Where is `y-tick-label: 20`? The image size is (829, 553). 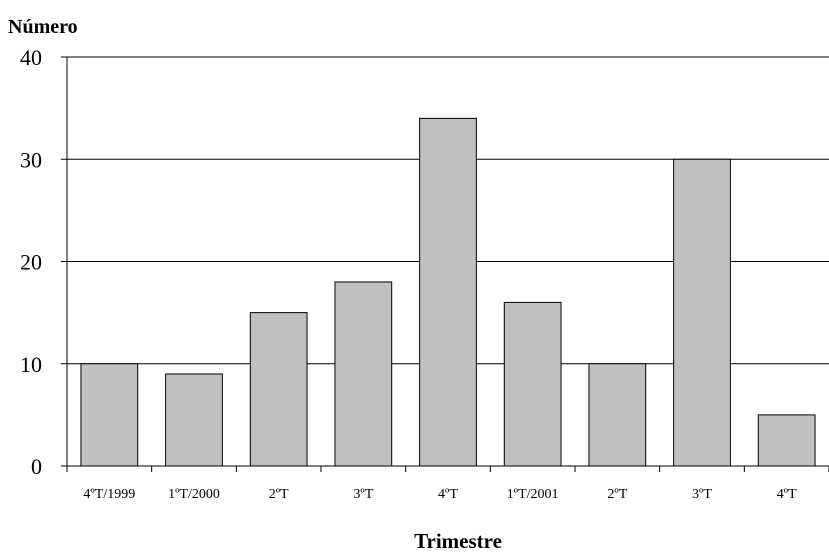 y-tick-label: 20 is located at coordinates (31, 262).